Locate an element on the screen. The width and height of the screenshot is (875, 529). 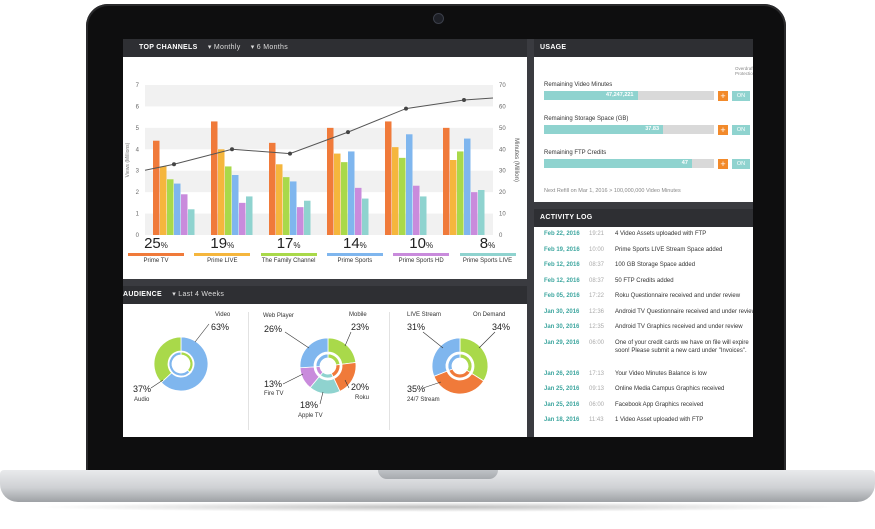
ftp-credits-fill: 47 is located at coordinates (618, 163).